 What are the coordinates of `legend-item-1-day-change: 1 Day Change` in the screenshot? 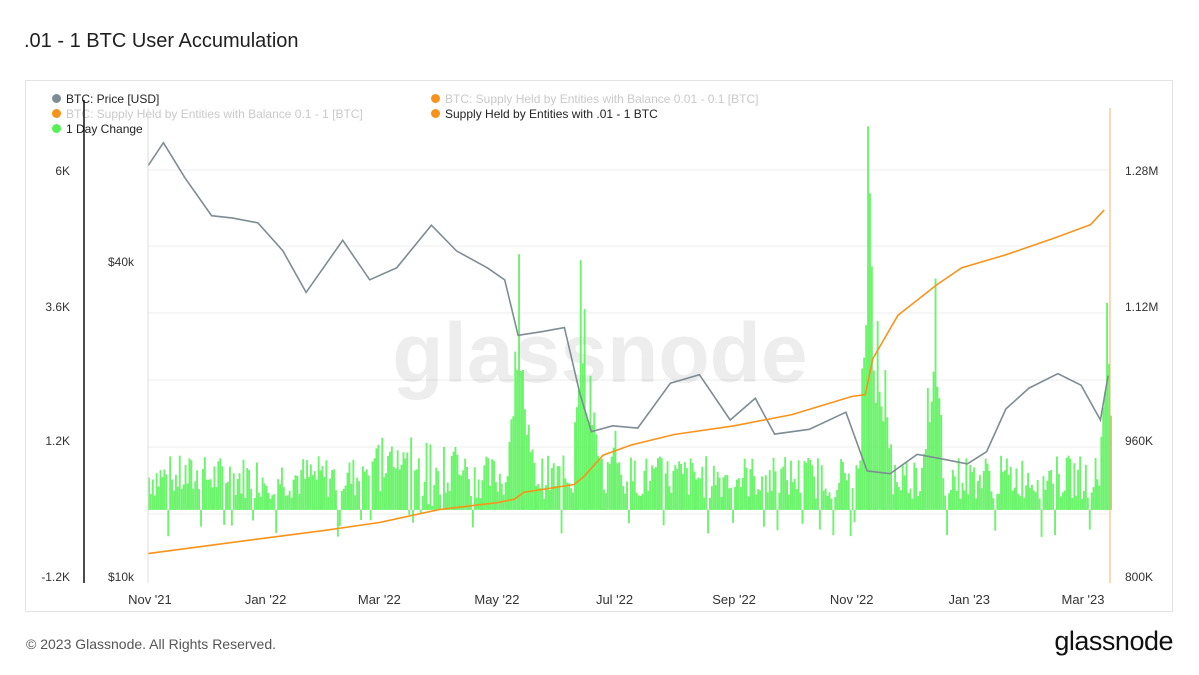 It's located at (97, 129).